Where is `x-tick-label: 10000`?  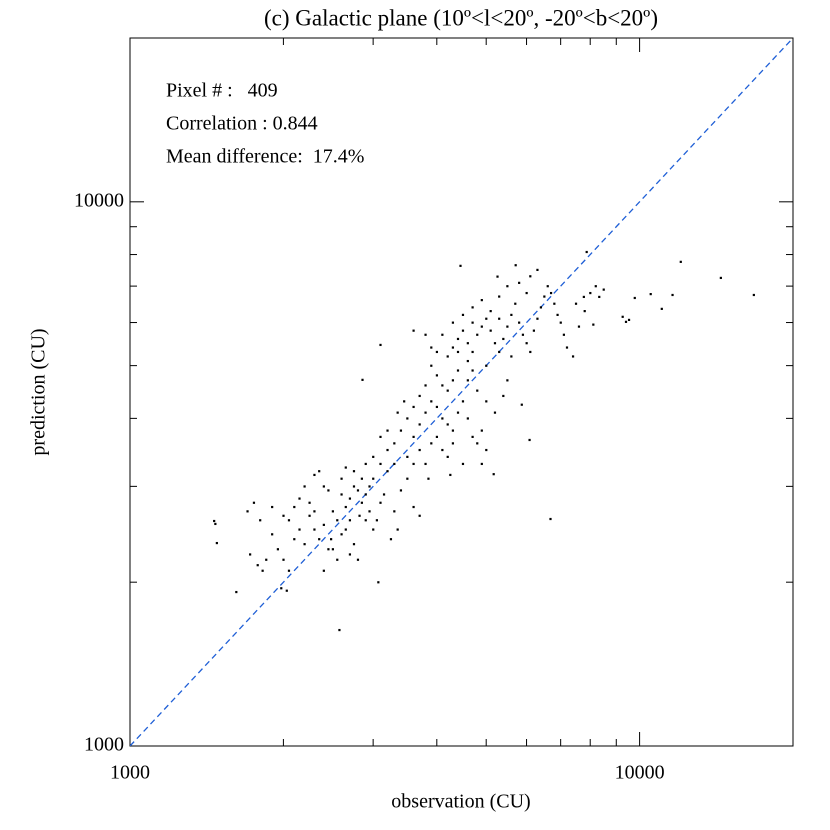
x-tick-label: 10000 is located at coordinates (640, 773).